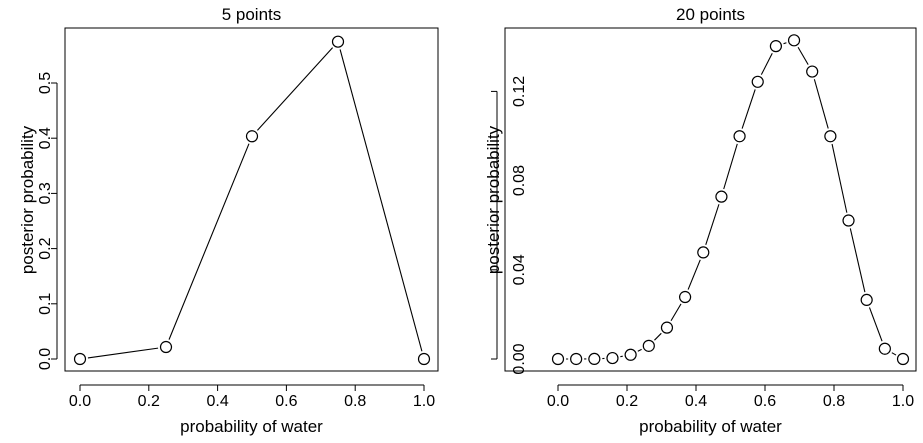 This screenshot has height=443, width=923. I want to click on y-tick-label: 0.2, so click(45, 248).